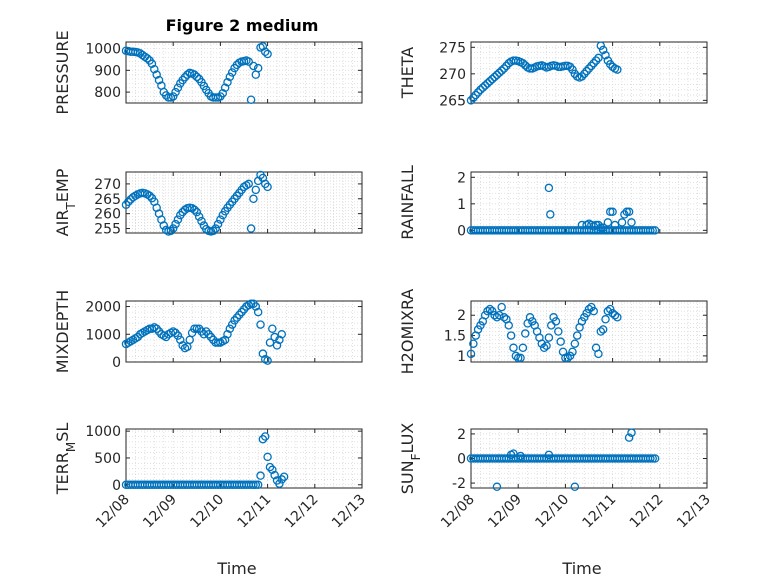 This screenshot has width=778, height=583. Describe the element at coordinates (455, 337) in the screenshot. I see `y-tick-label: 1.5` at that location.